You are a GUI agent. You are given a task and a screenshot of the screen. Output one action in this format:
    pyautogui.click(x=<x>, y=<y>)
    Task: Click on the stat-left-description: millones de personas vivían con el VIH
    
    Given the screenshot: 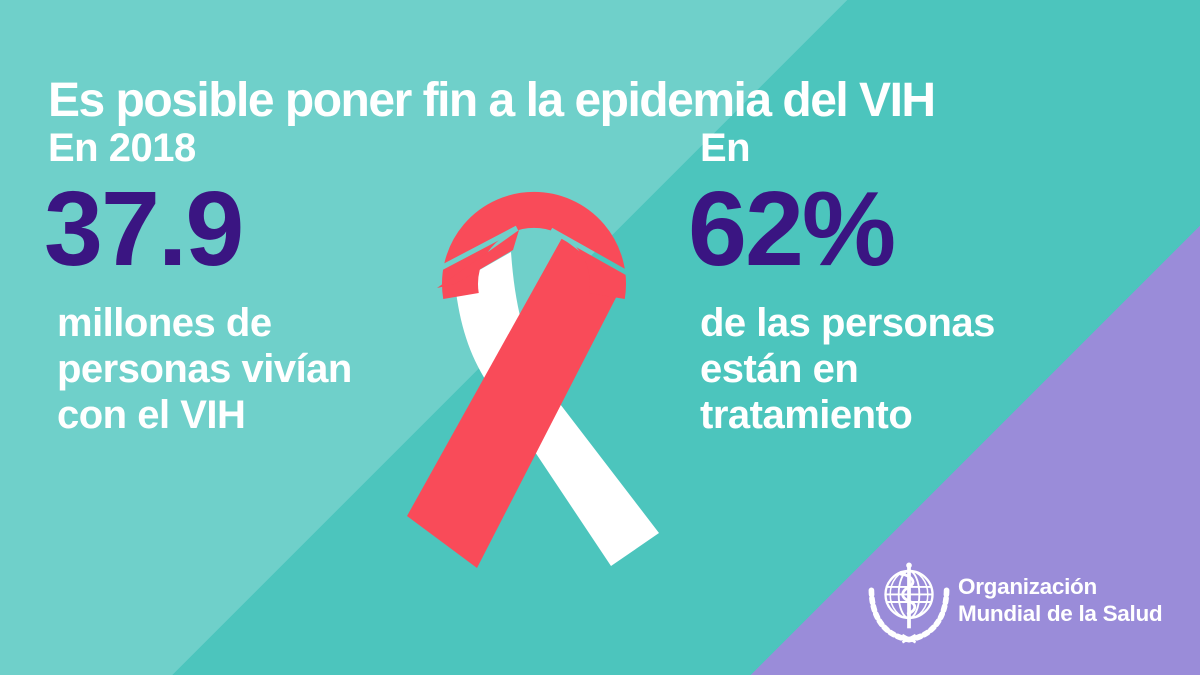 What is the action you would take?
    pyautogui.click(x=204, y=369)
    